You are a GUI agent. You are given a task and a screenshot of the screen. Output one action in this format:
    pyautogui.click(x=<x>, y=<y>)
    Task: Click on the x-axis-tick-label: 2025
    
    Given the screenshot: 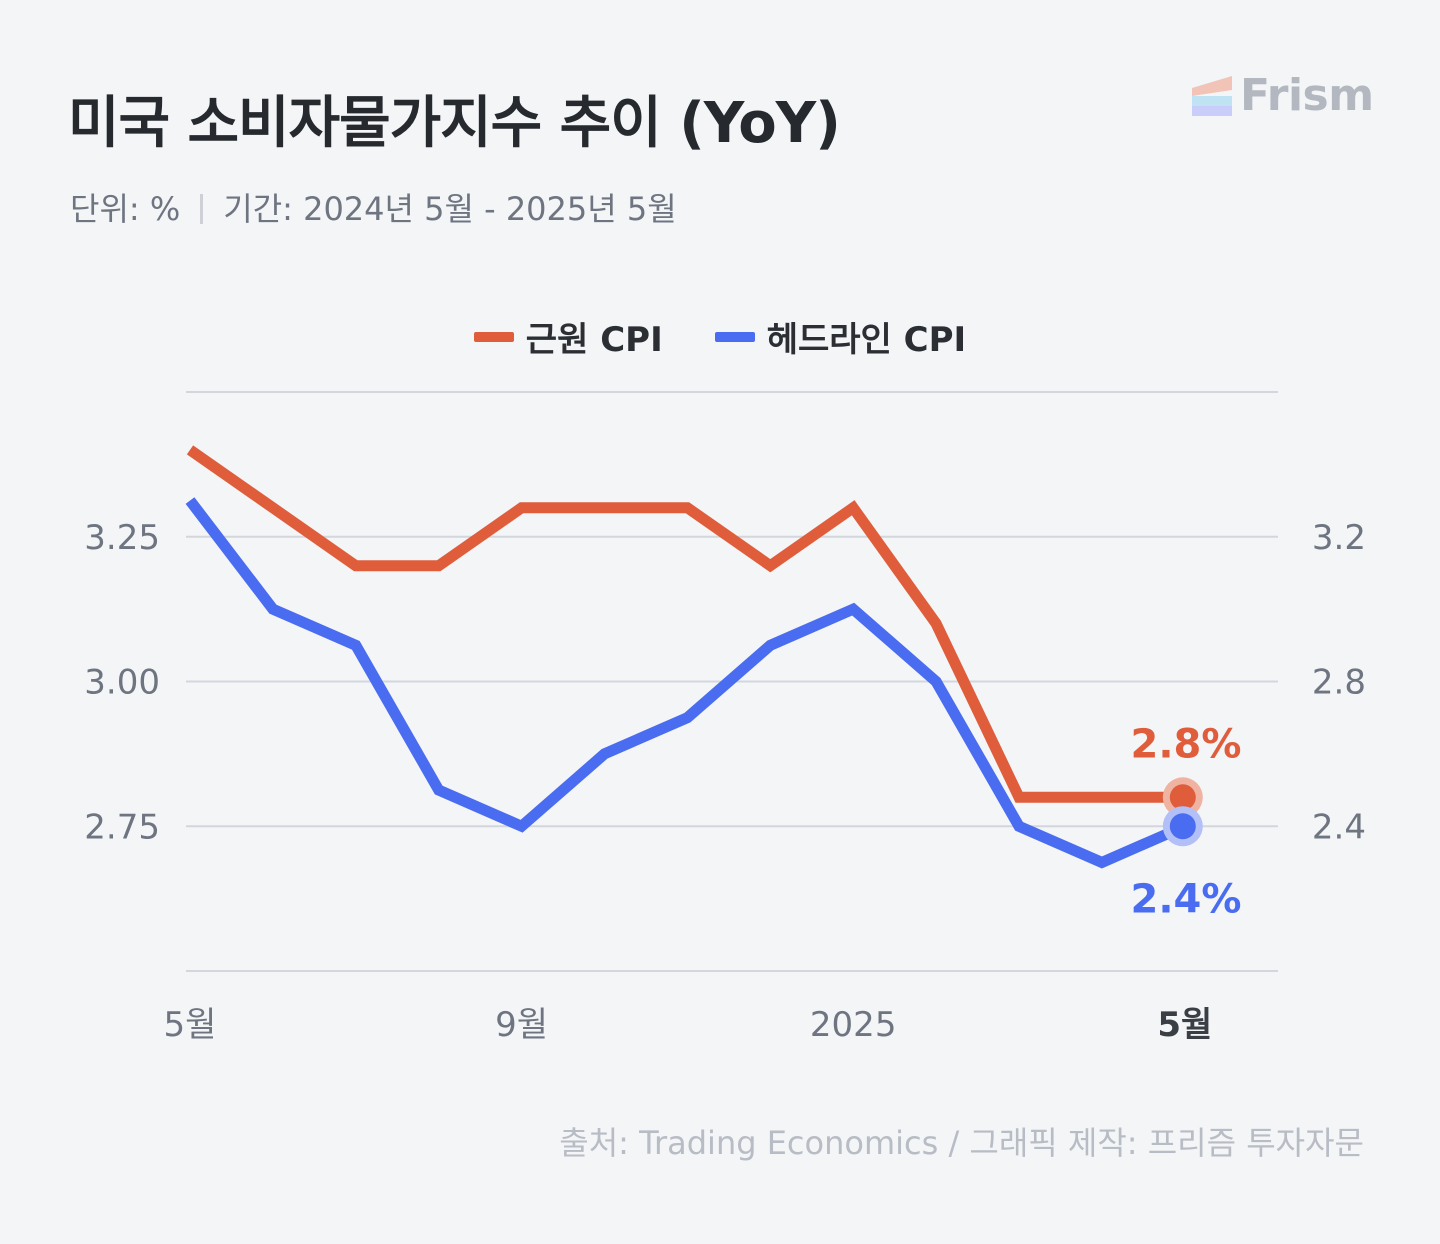 What is the action you would take?
    pyautogui.click(x=853, y=1025)
    